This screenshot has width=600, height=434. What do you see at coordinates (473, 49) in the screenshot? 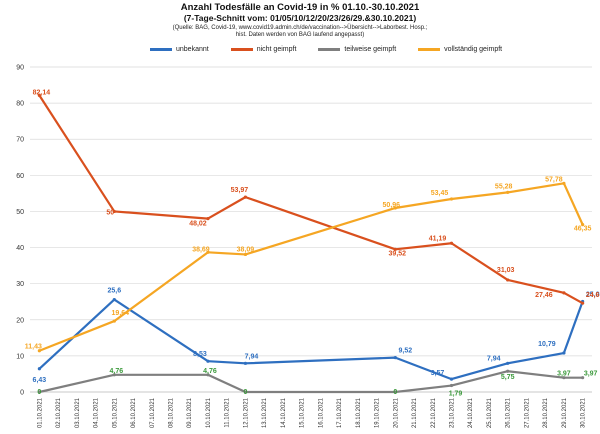
I see `legend-label: vollständig geimpft` at bounding box center [473, 49].